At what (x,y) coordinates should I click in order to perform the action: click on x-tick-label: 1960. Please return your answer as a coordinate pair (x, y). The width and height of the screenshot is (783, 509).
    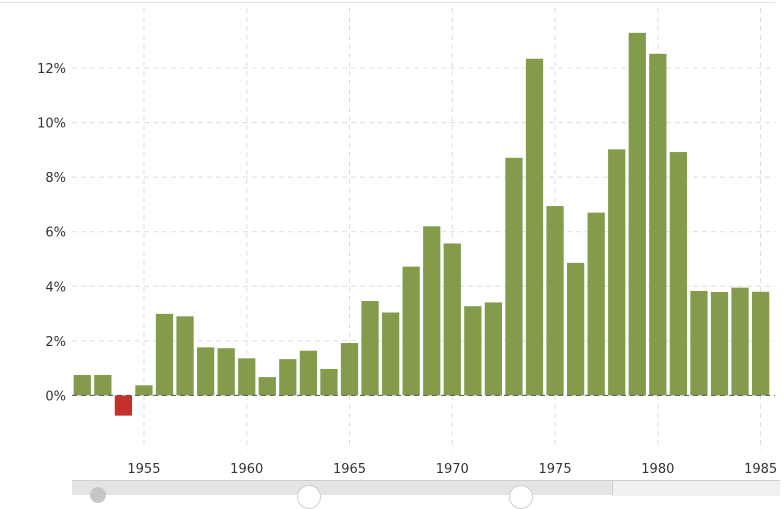
    Looking at the image, I should click on (246, 469).